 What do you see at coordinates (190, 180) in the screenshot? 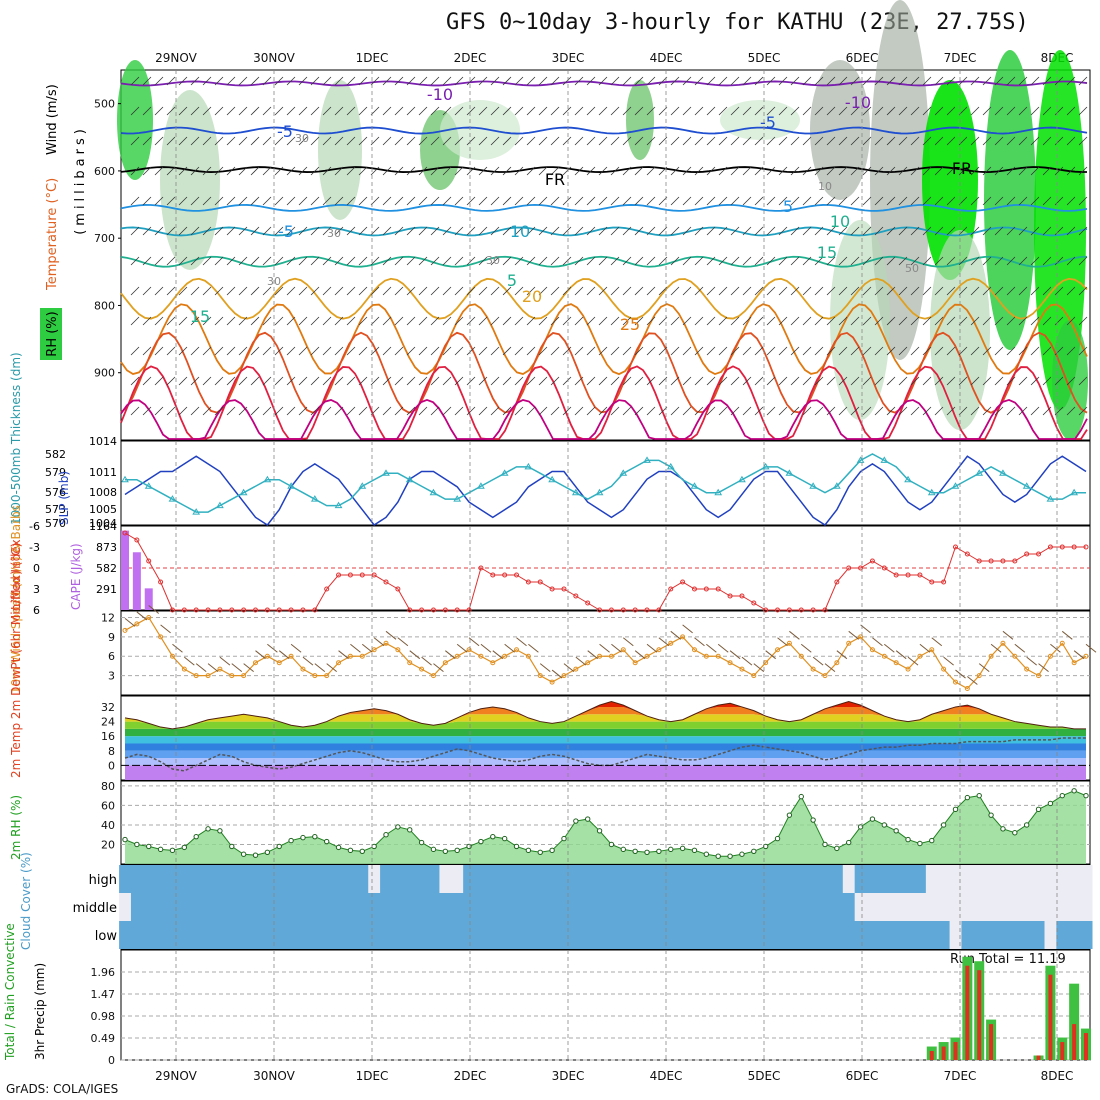
I see `rh-shade` at bounding box center [190, 180].